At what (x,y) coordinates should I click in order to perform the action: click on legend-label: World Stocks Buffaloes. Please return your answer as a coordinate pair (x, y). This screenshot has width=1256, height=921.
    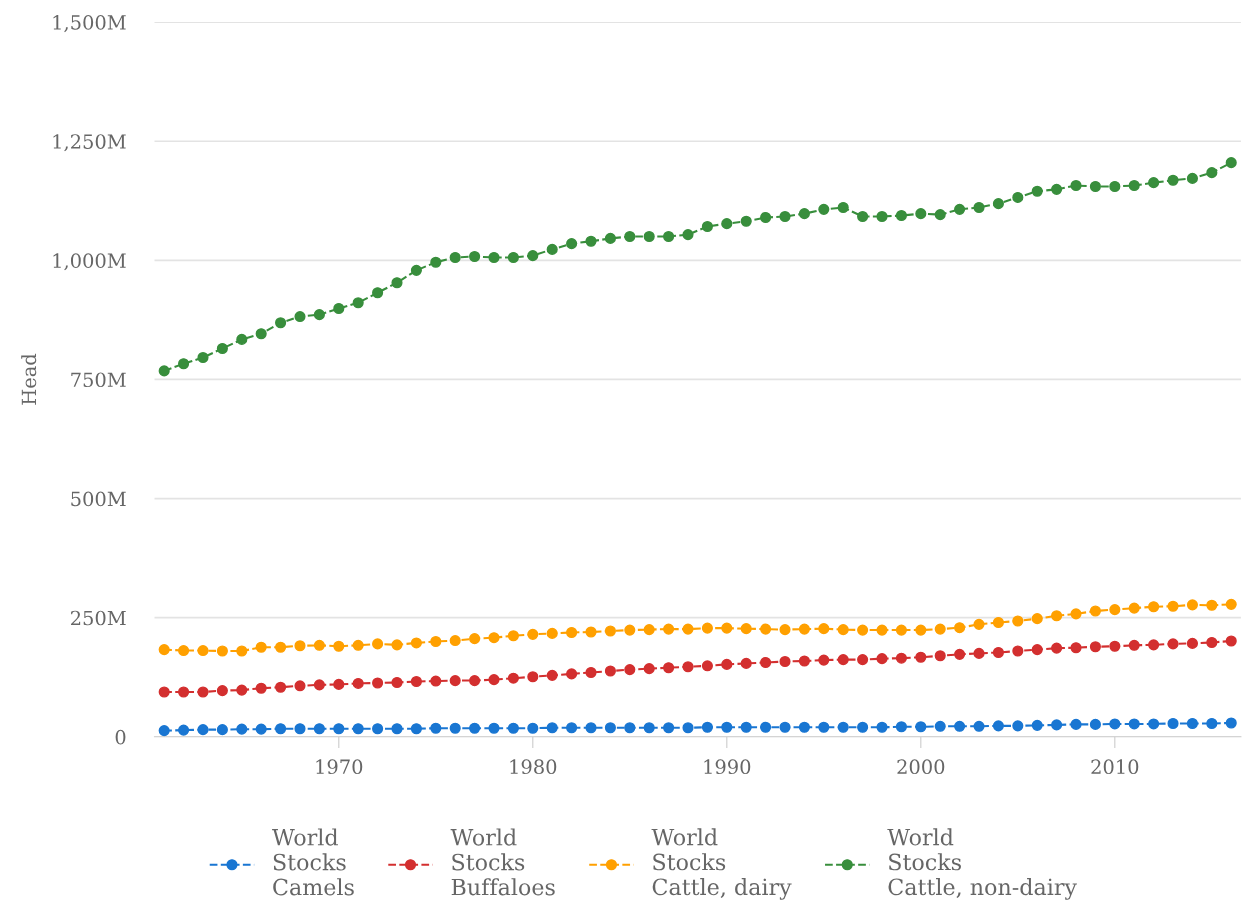
    Looking at the image, I should click on (502, 862).